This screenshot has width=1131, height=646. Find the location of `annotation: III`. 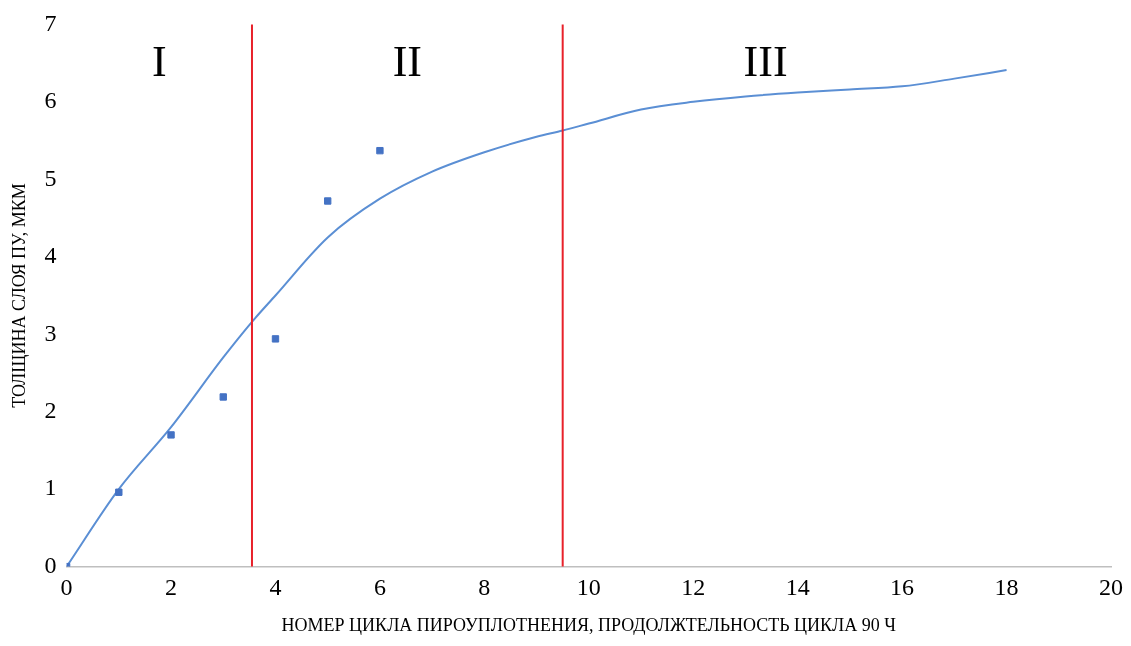

annotation: III is located at coordinates (765, 61).